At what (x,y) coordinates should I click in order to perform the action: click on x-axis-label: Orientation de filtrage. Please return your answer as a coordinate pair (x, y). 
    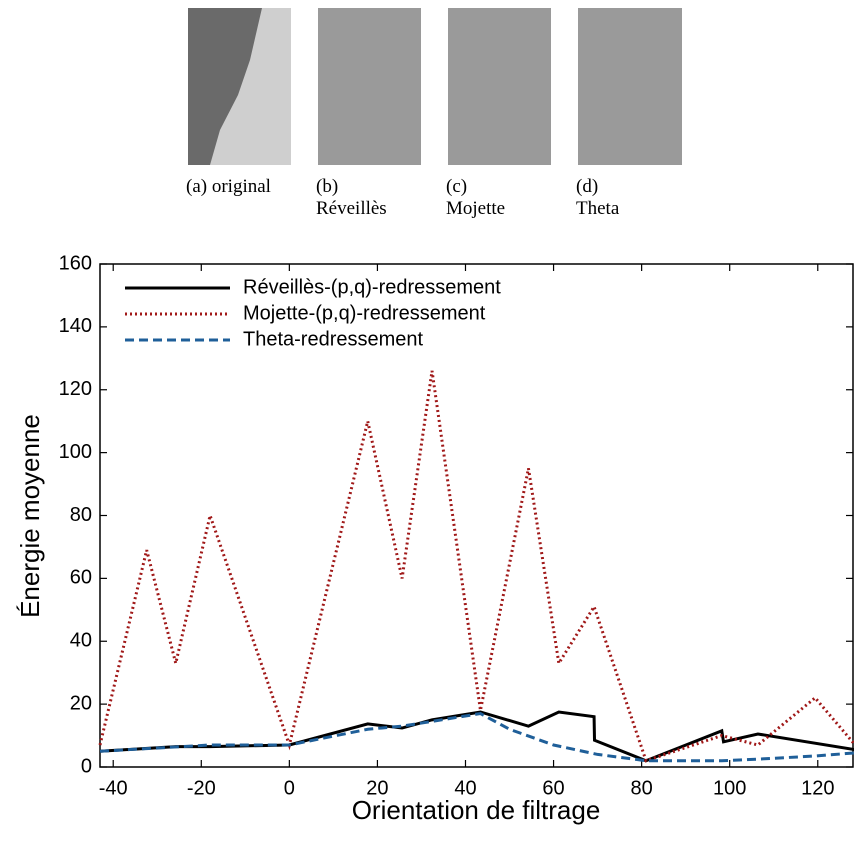
    Looking at the image, I should click on (476, 810).